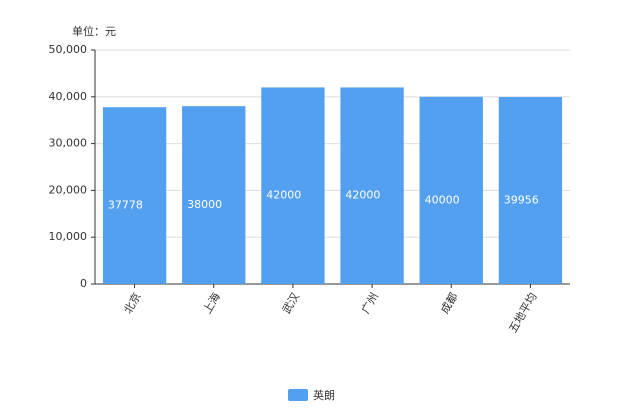 The width and height of the screenshot is (620, 413). I want to click on value-label: 37778, so click(125, 205).